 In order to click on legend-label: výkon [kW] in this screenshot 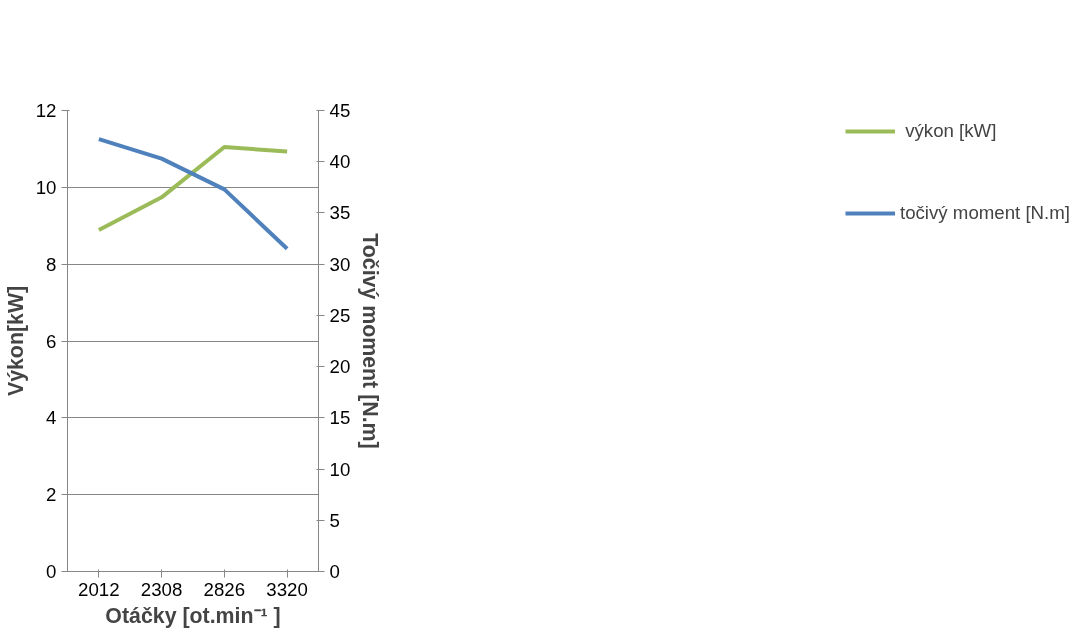, I will do `click(951, 131)`.